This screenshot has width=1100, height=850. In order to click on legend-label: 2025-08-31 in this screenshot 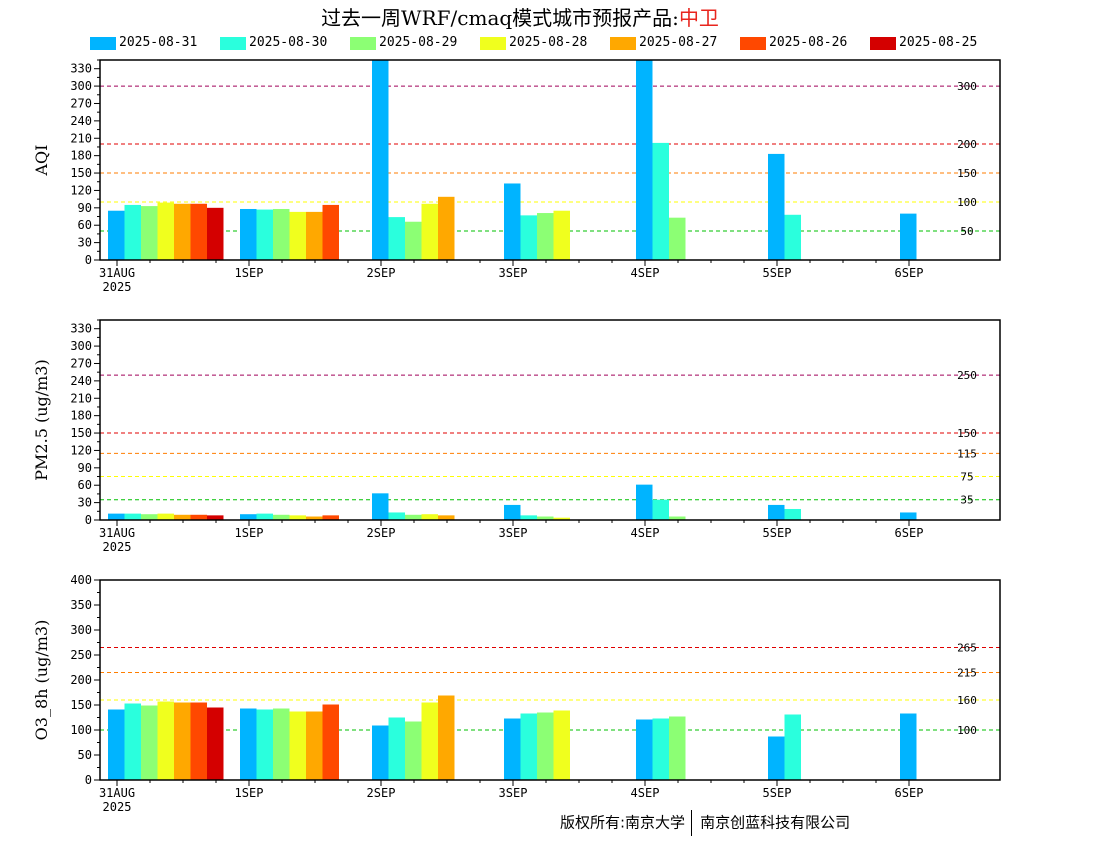, I will do `click(158, 42)`.